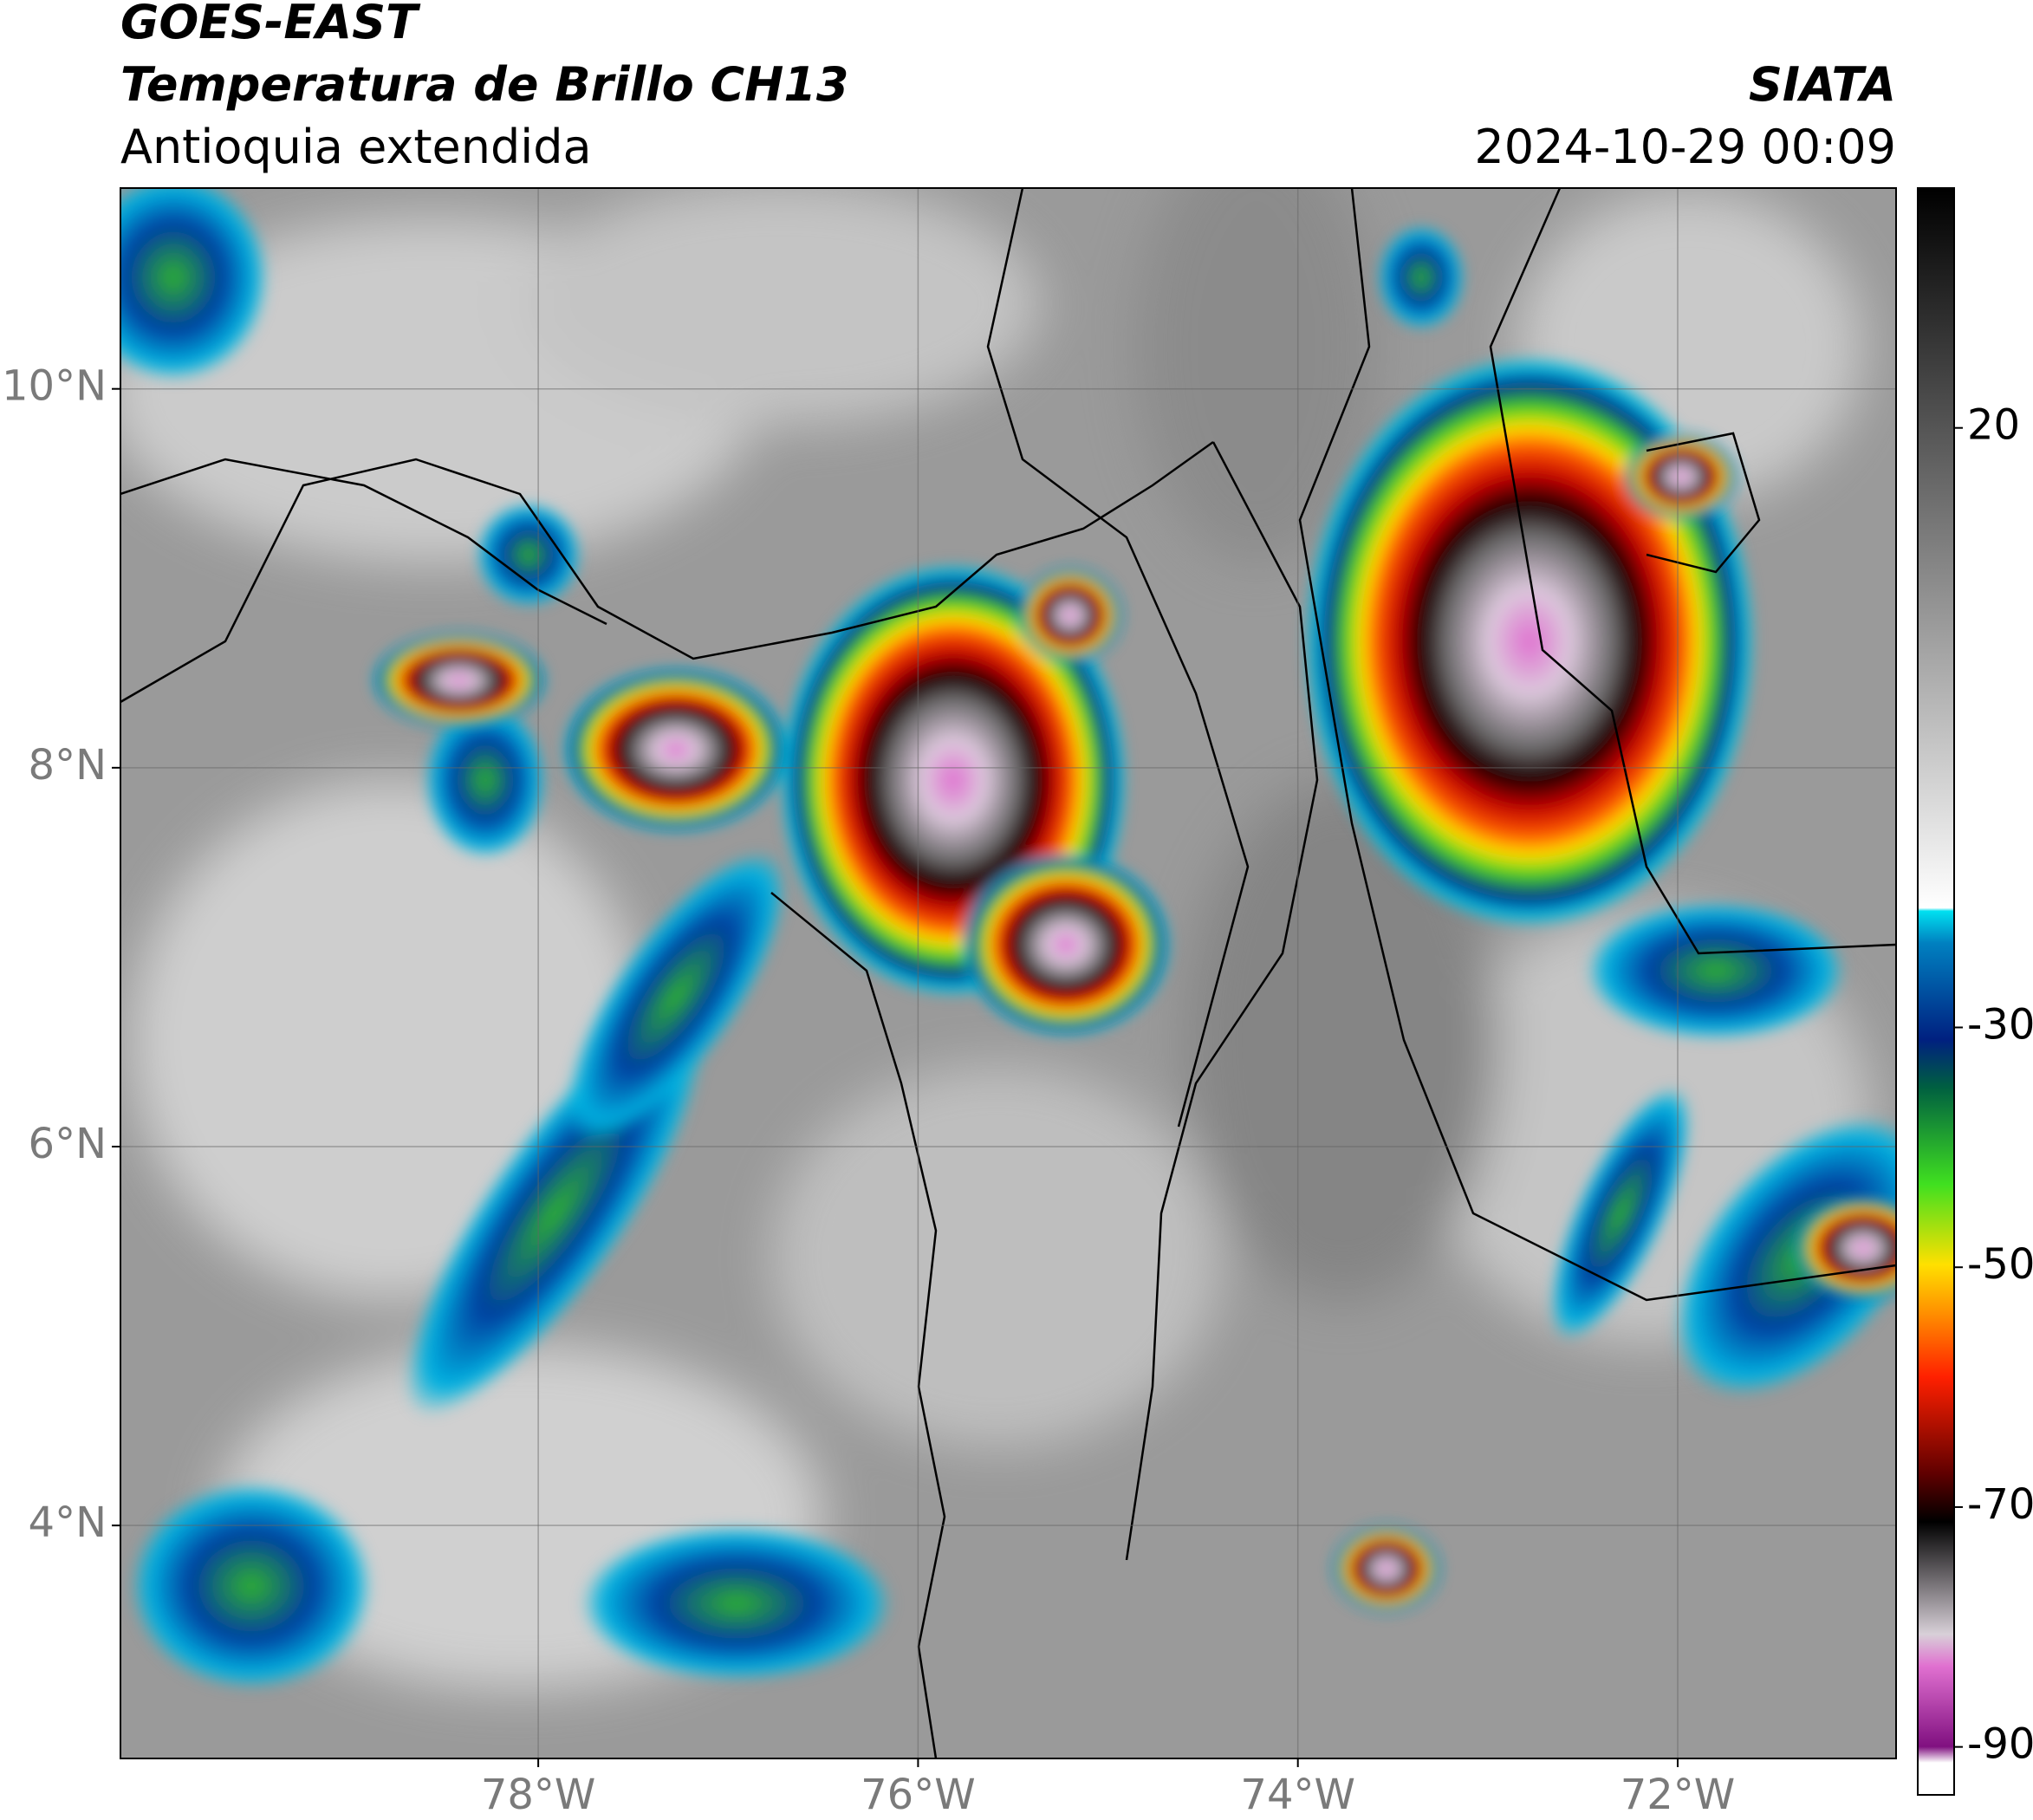 Image resolution: width=2033 pixels, height=1820 pixels. Describe the element at coordinates (68, 1144) in the screenshot. I see `y-tick-label: 6°N` at that location.